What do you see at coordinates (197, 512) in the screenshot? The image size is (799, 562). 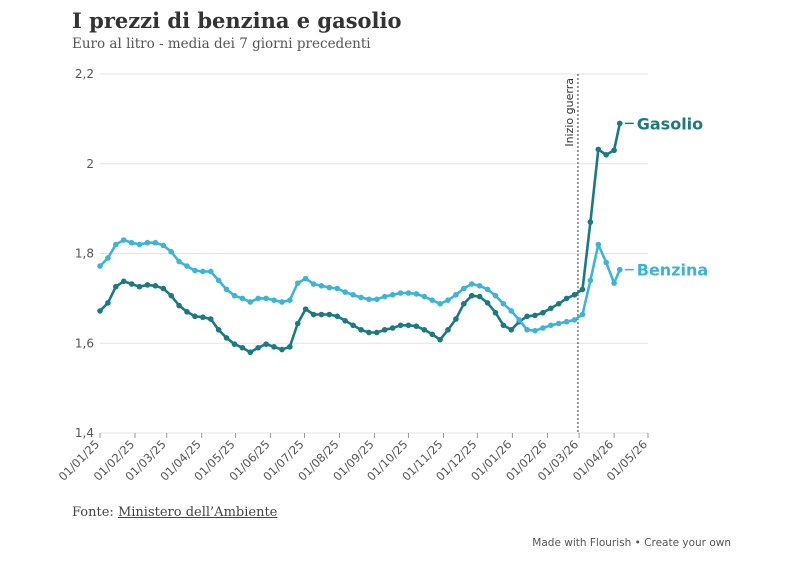 I see `source-link: Ministero dell’Ambiente` at bounding box center [197, 512].